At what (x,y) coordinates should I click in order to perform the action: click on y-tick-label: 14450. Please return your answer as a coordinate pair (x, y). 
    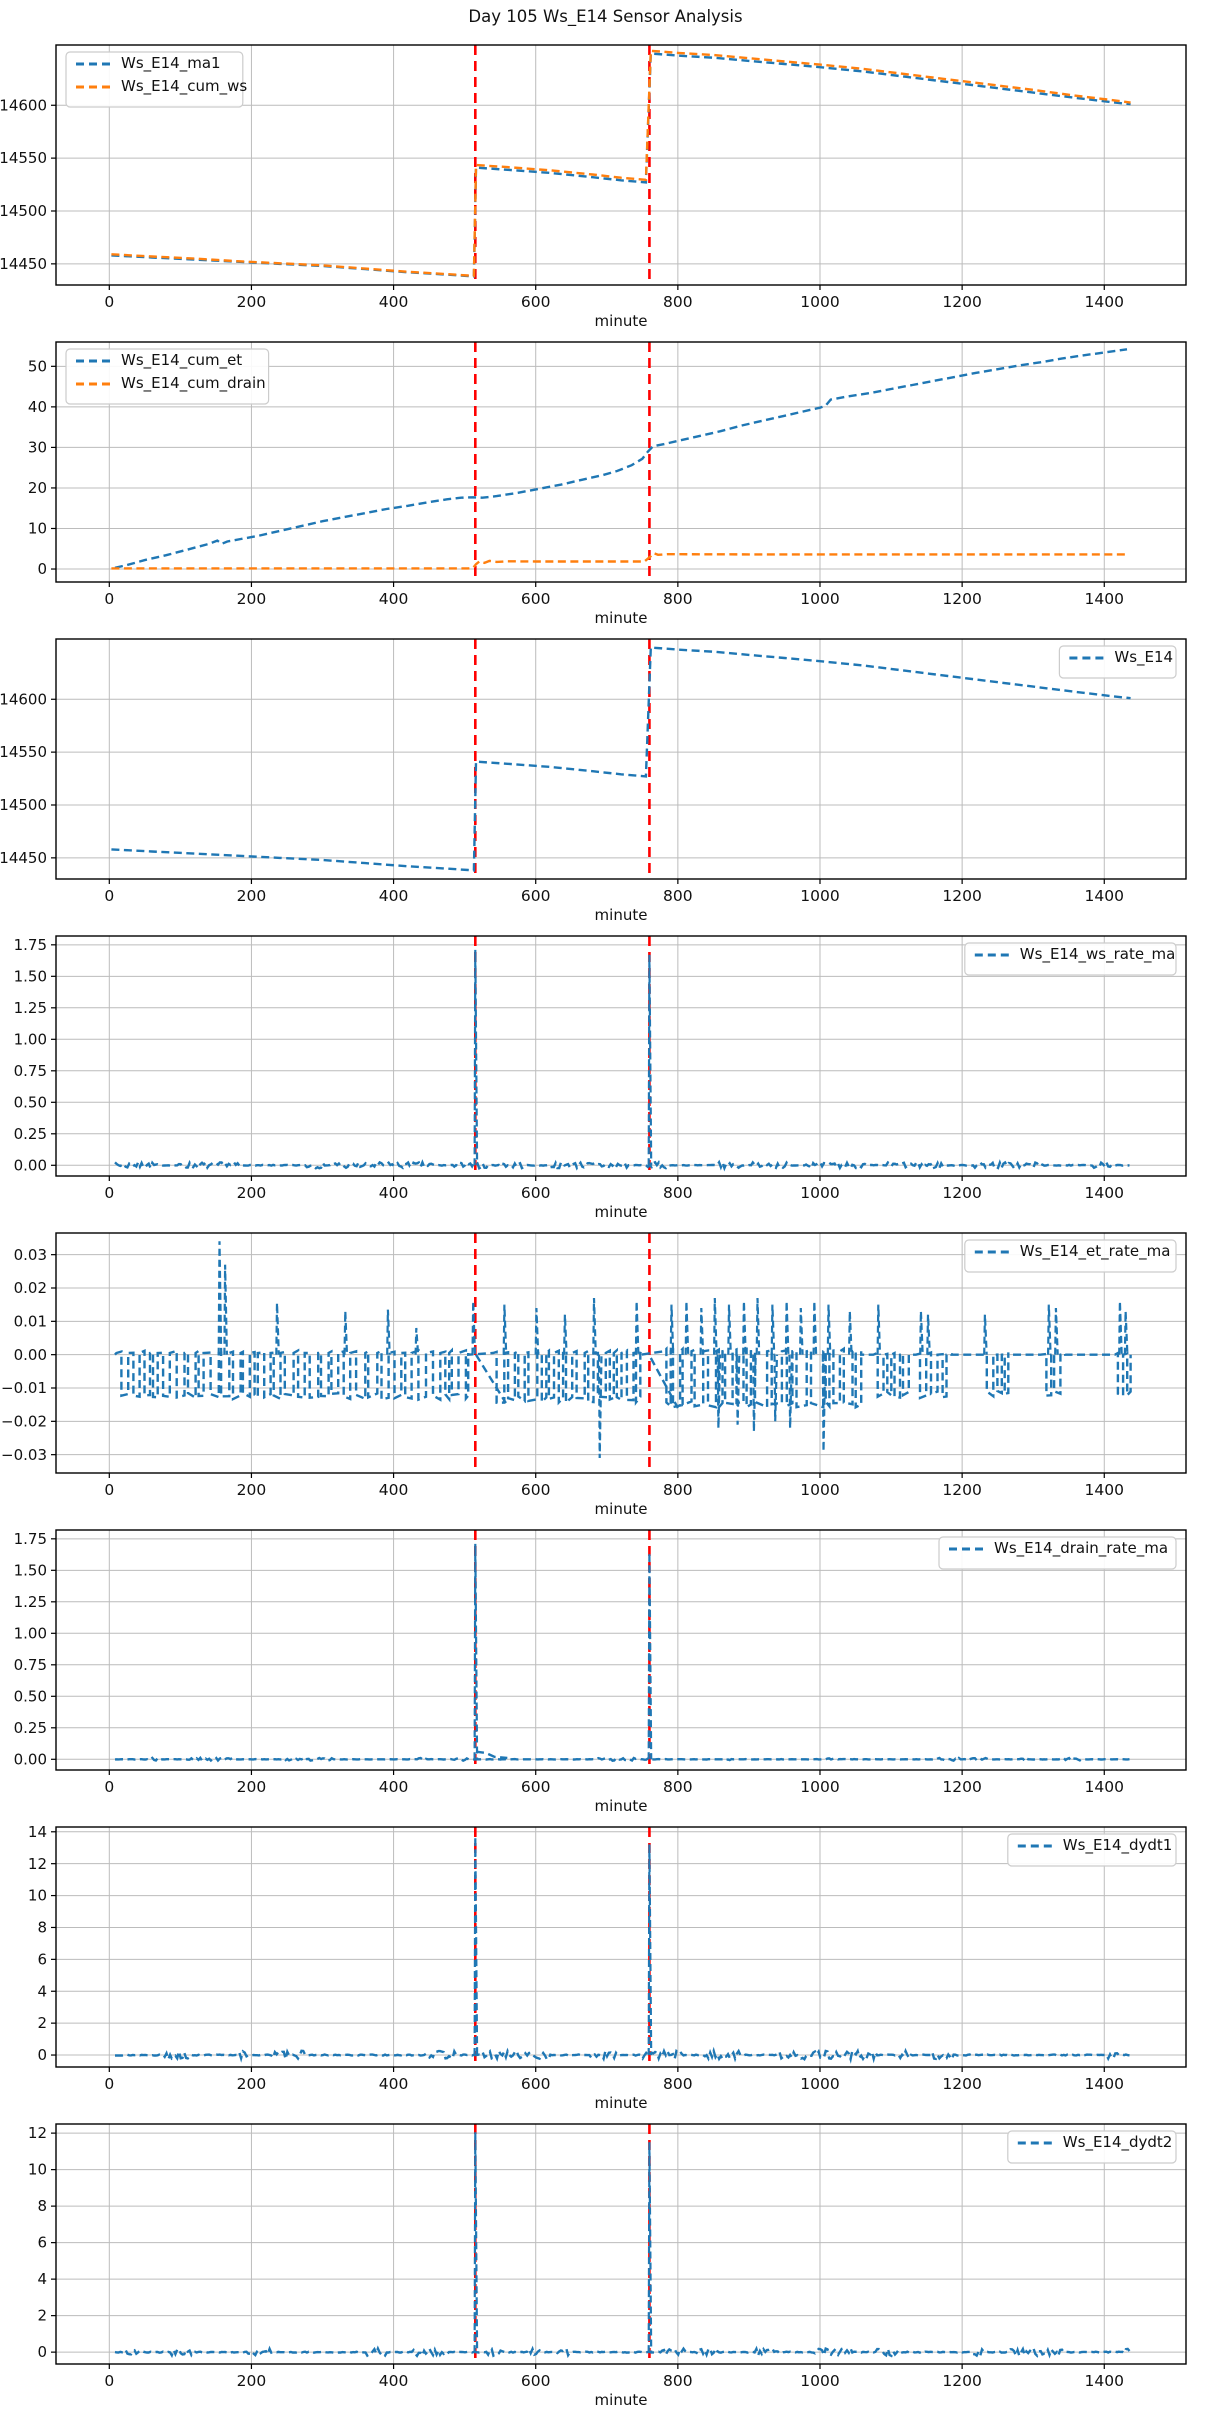
    Looking at the image, I should click on (23, 264).